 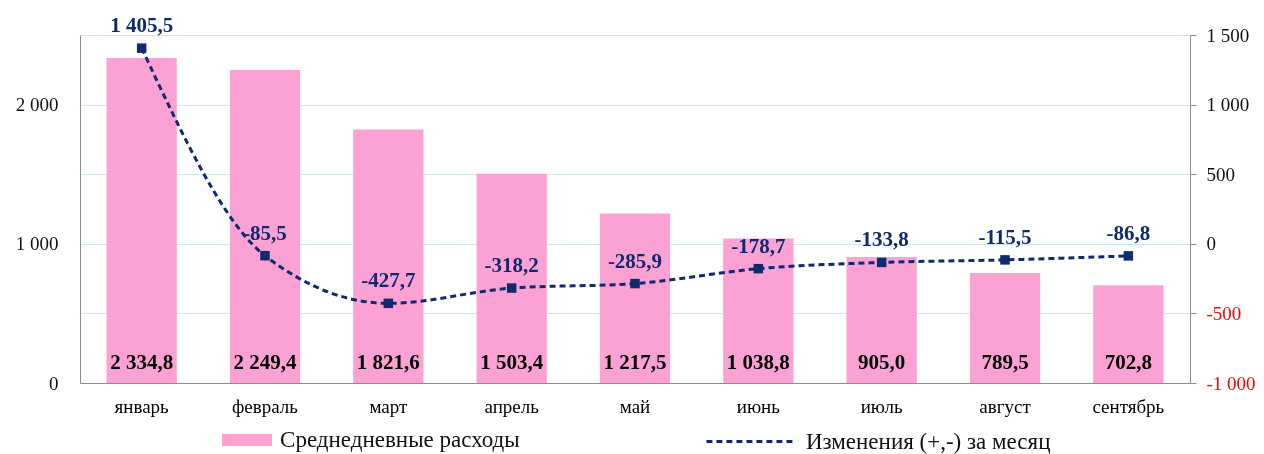 What do you see at coordinates (142, 406) in the screenshot?
I see `x-tick-label: январь` at bounding box center [142, 406].